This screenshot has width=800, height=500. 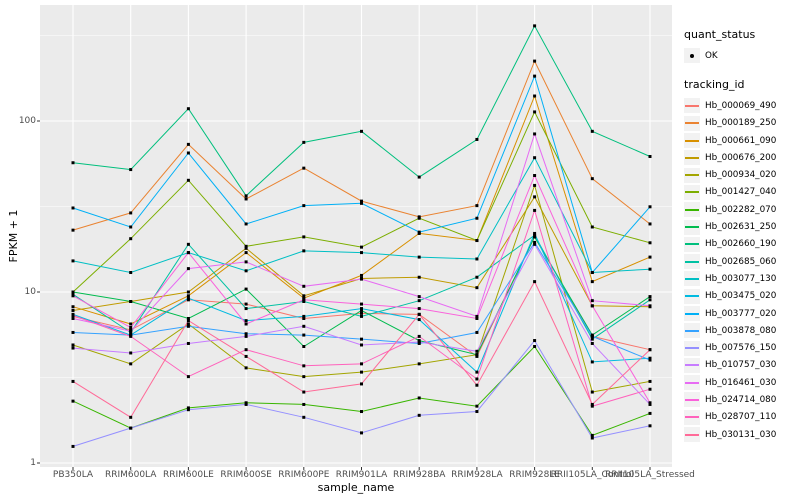 I want to click on legend-item-Hb_016461_030: Hb_016461_030, so click(x=740, y=382).